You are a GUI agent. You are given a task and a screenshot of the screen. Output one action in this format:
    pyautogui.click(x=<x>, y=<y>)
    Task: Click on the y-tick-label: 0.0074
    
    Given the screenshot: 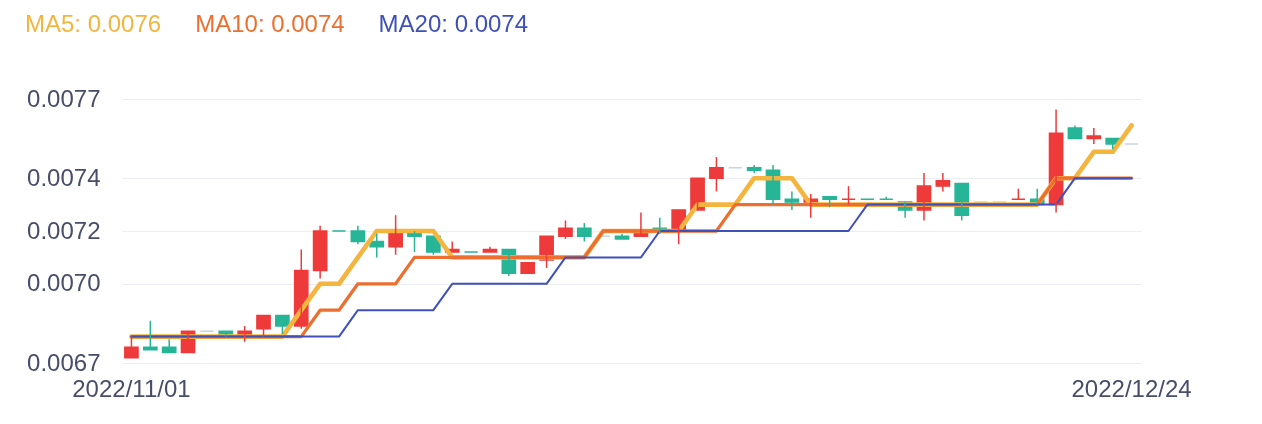 What is the action you would take?
    pyautogui.click(x=64, y=177)
    